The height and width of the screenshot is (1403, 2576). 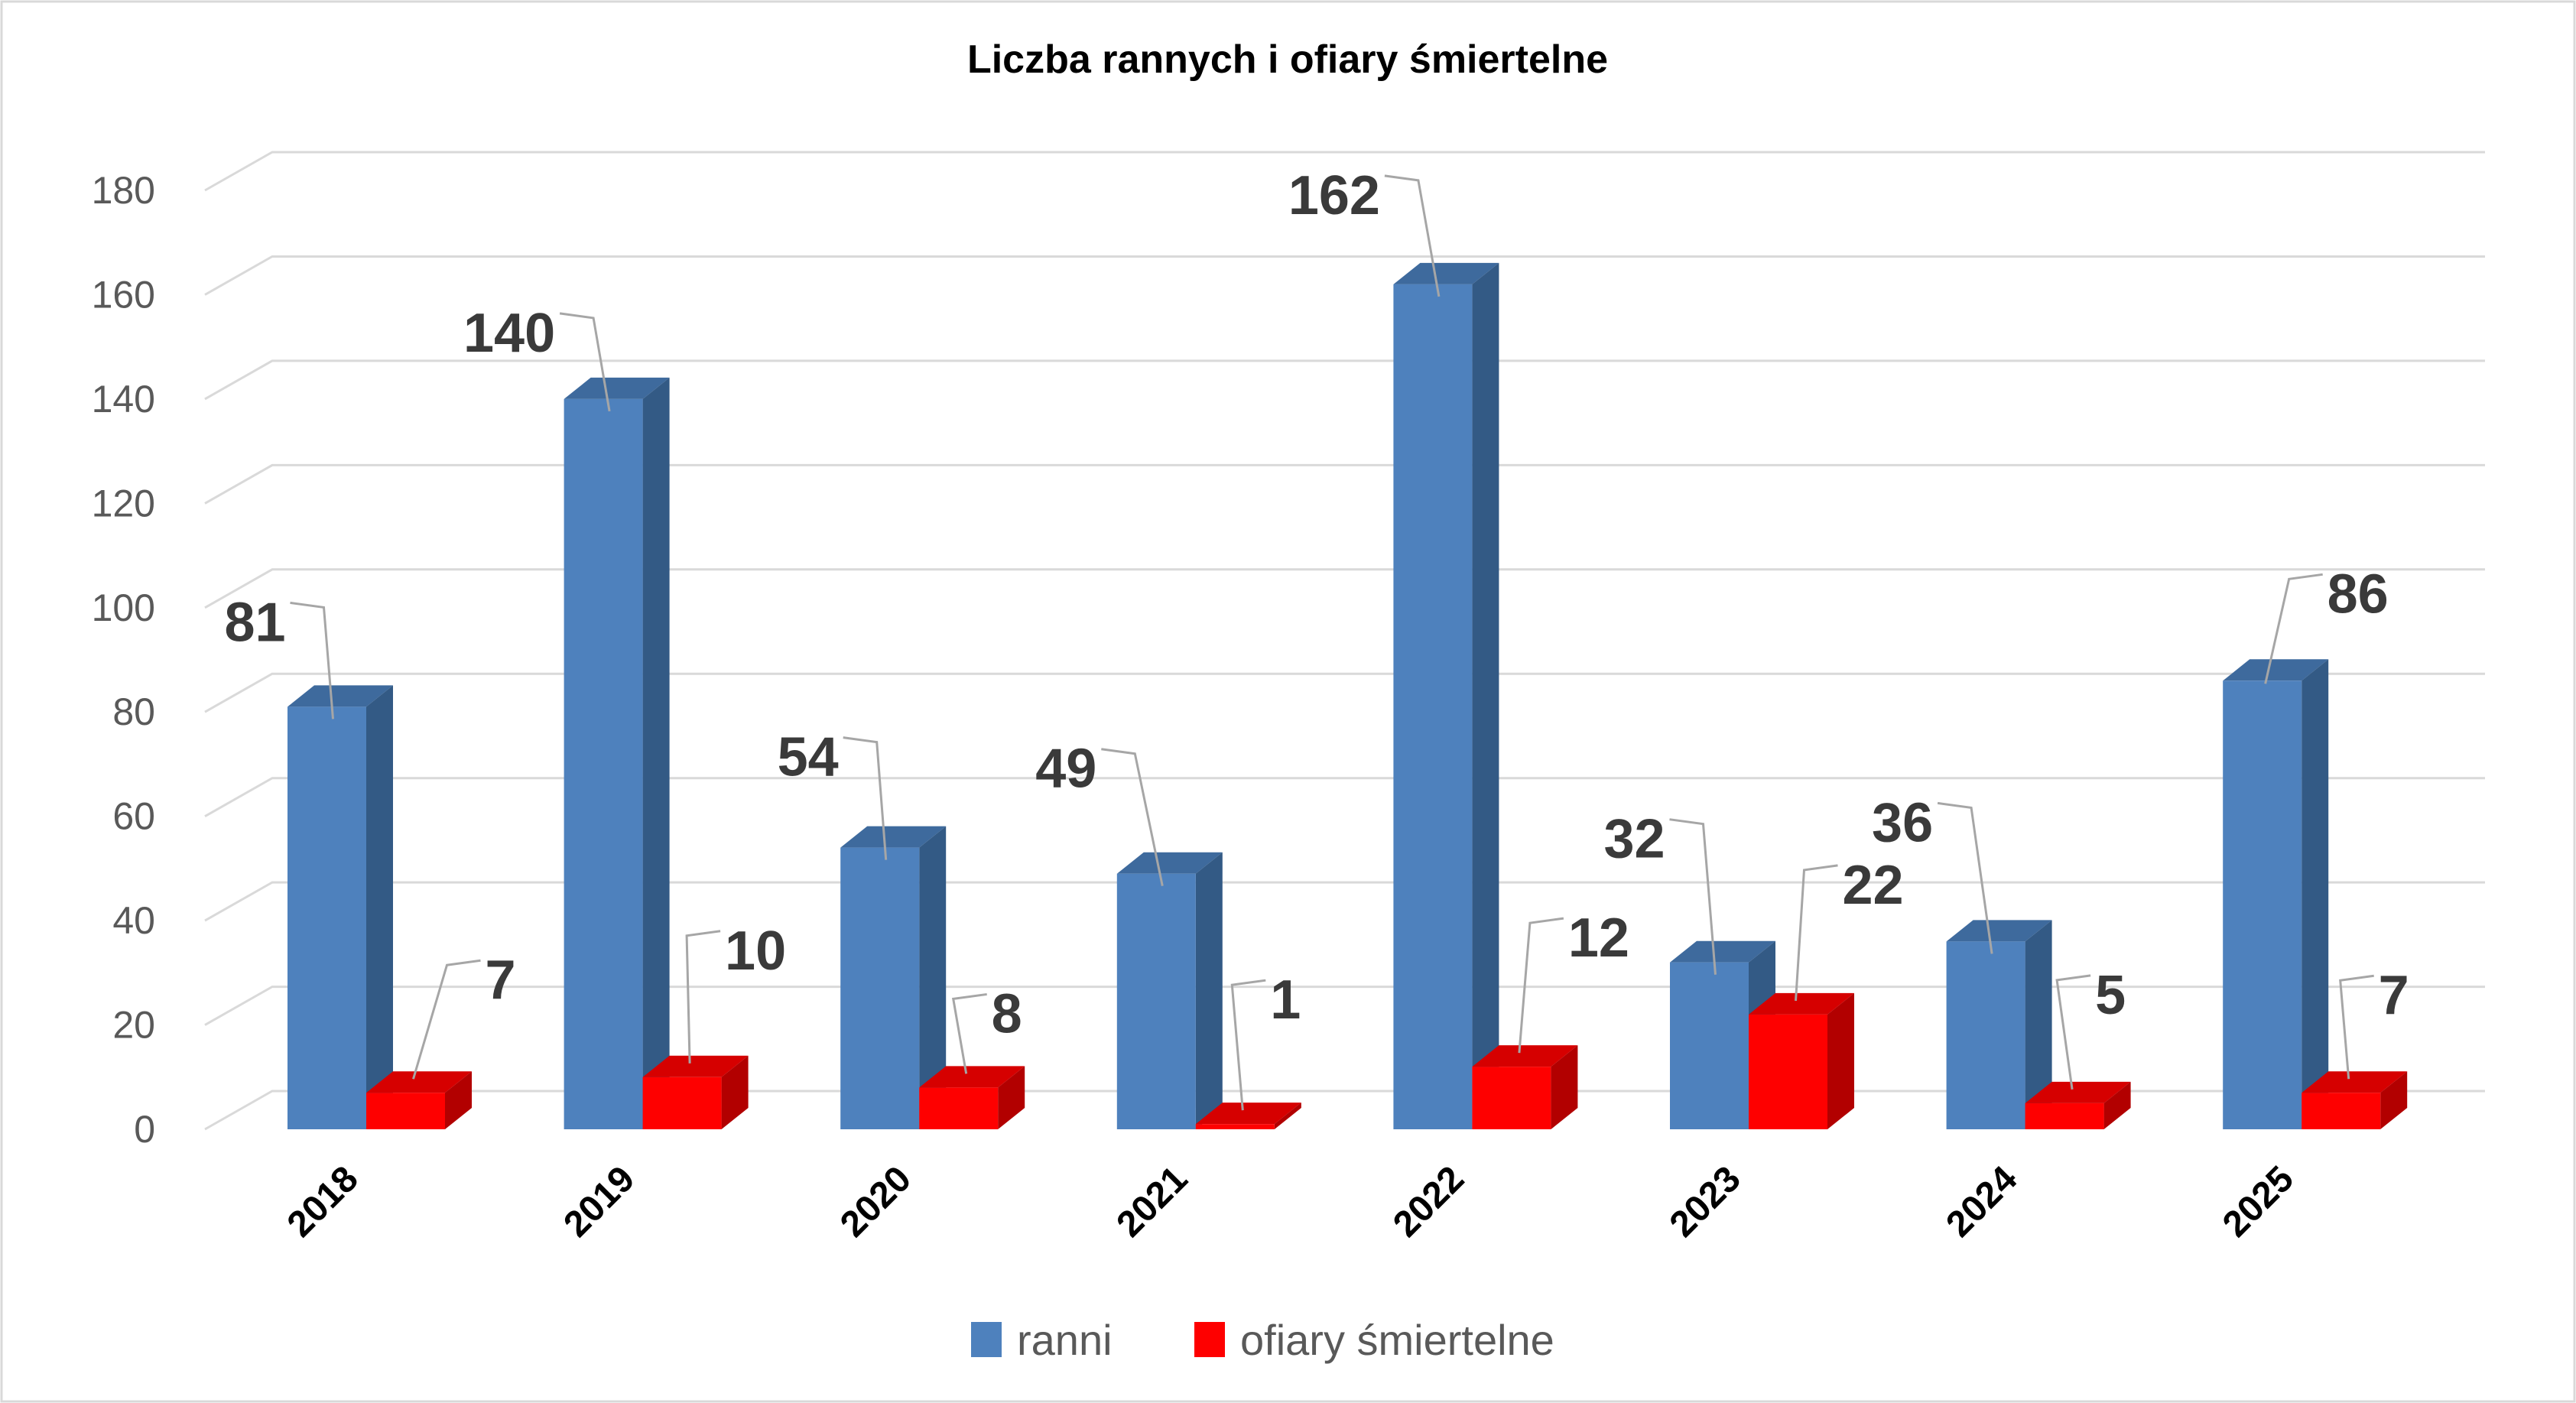 I want to click on bar-ranni-2025-front-face, so click(x=2262, y=905).